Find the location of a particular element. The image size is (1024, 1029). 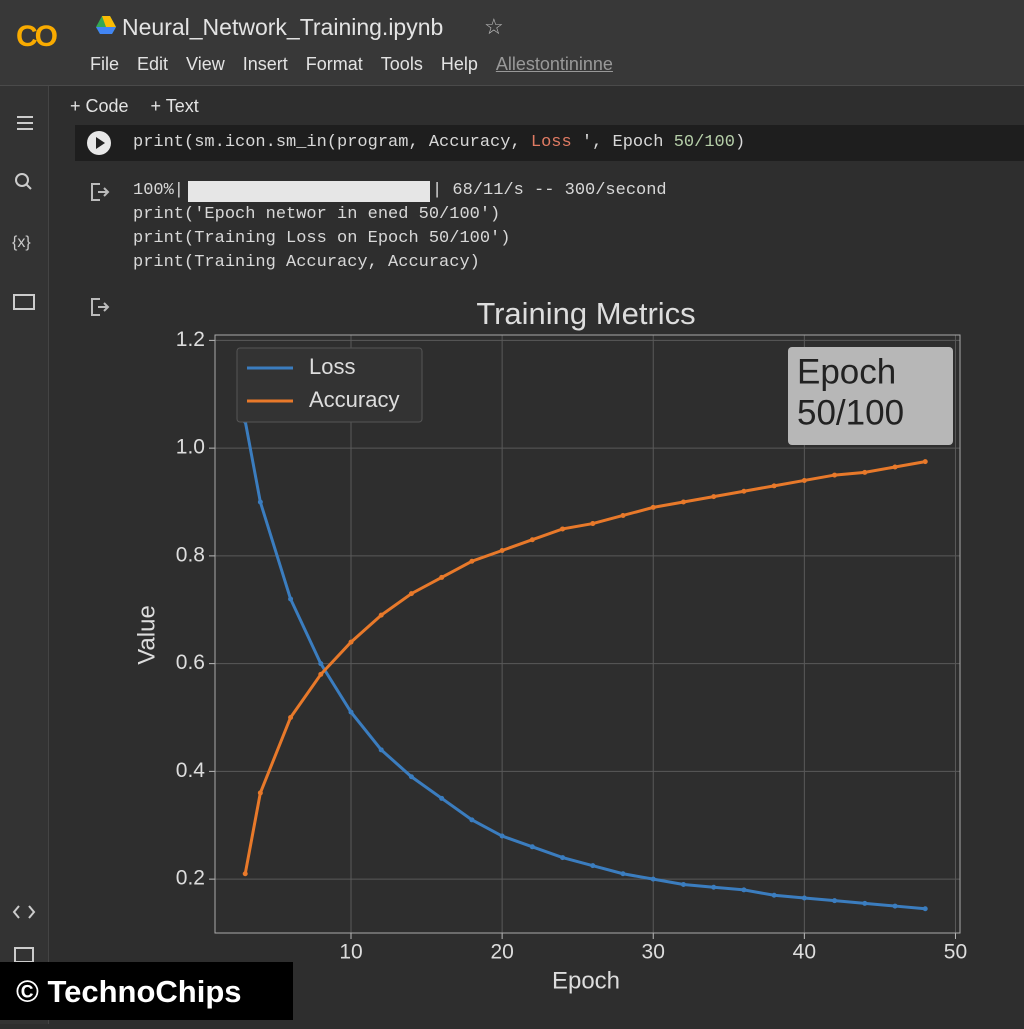

x-tick-label: 50 is located at coordinates (955, 952).